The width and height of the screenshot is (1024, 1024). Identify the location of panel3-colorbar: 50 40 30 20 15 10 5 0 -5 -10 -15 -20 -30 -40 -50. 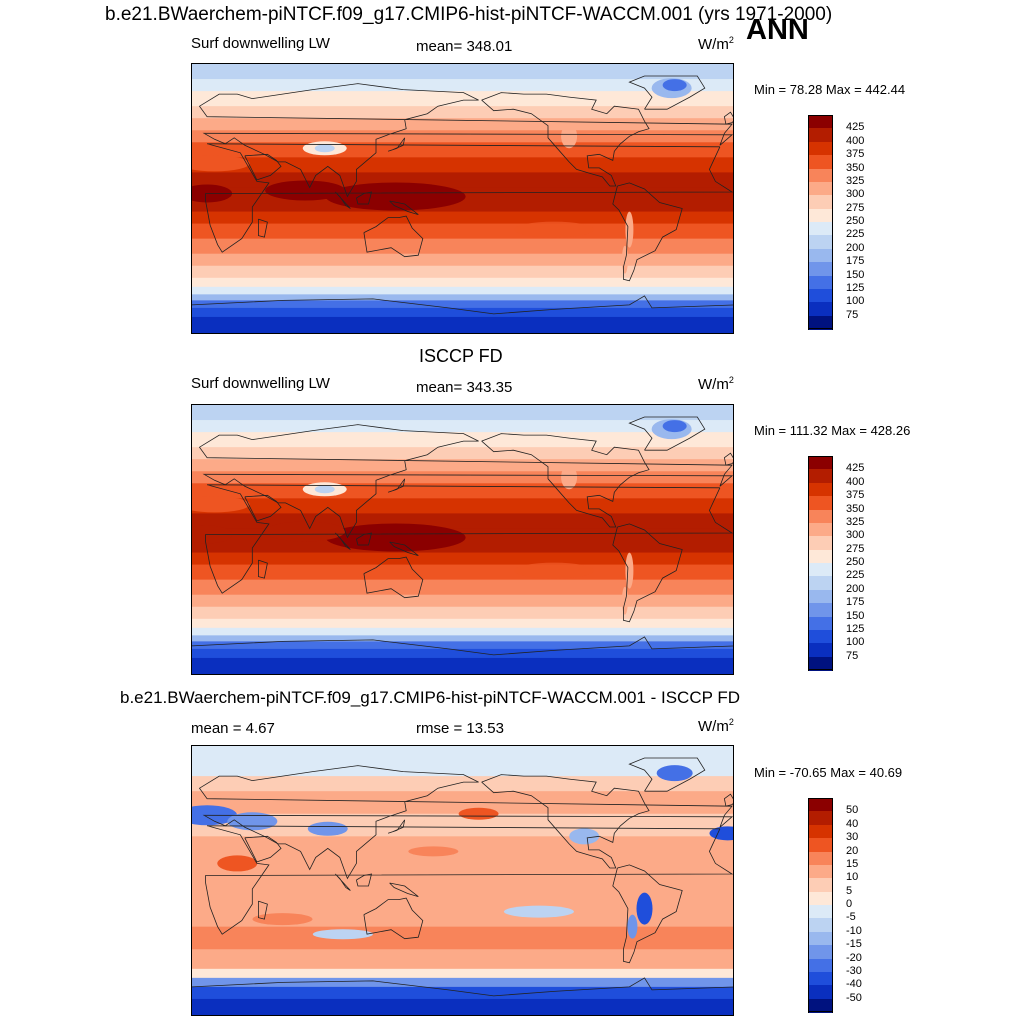
(835, 905).